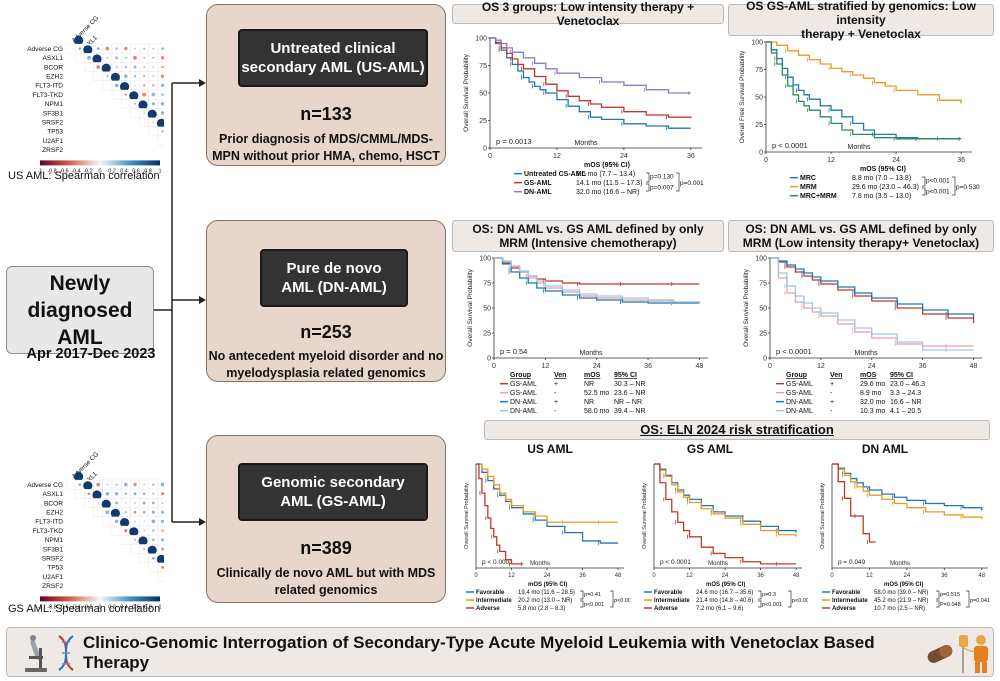 The image size is (1000, 681). Describe the element at coordinates (80, 310) in the screenshot. I see `newly-diagnosed-box: Newly diagnosed AML` at that location.